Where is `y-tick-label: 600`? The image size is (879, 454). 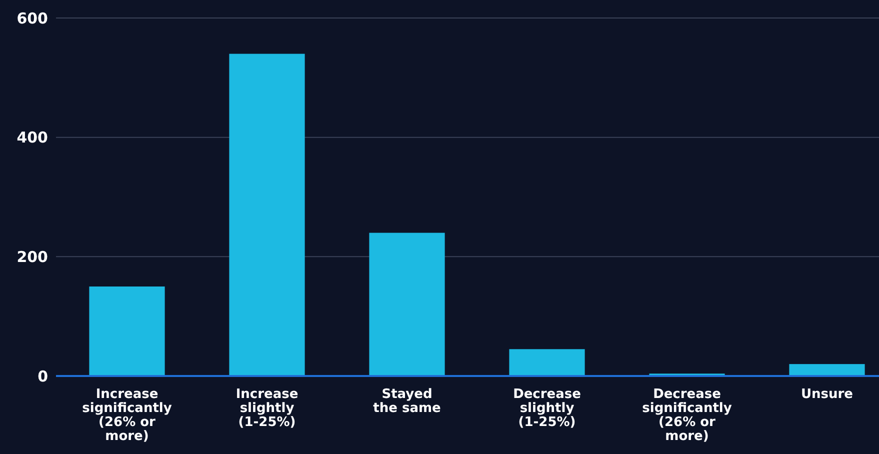 y-tick-label: 600 is located at coordinates (32, 18).